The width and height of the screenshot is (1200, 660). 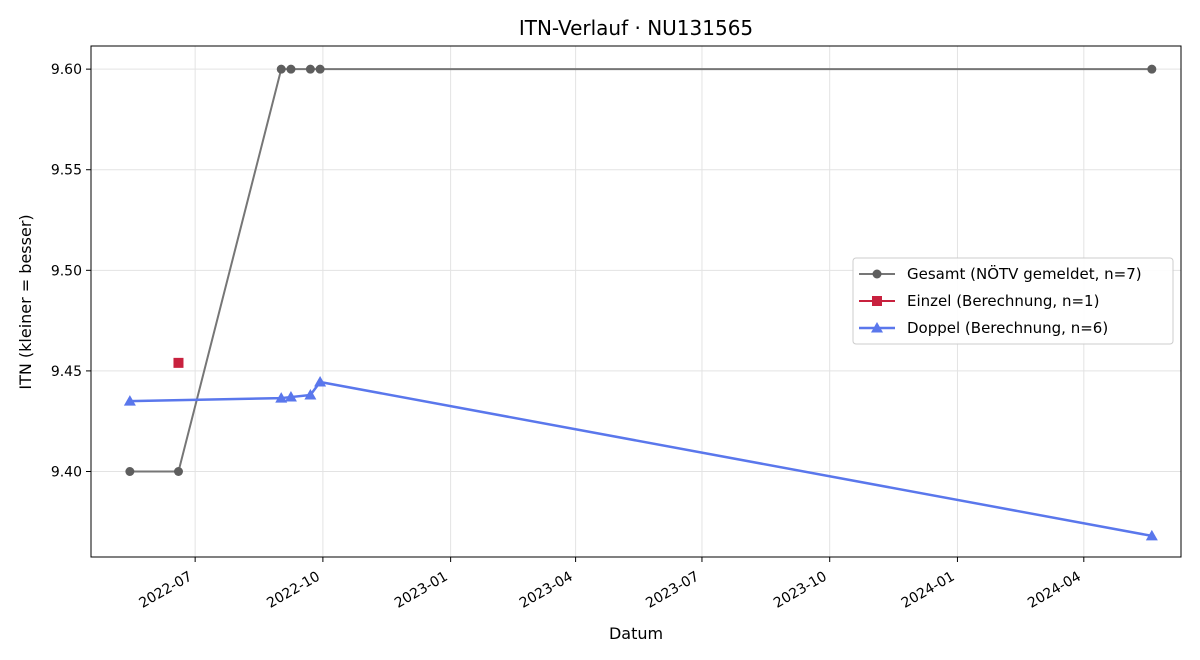 I want to click on y-tick-label: 9.50, so click(x=66, y=271).